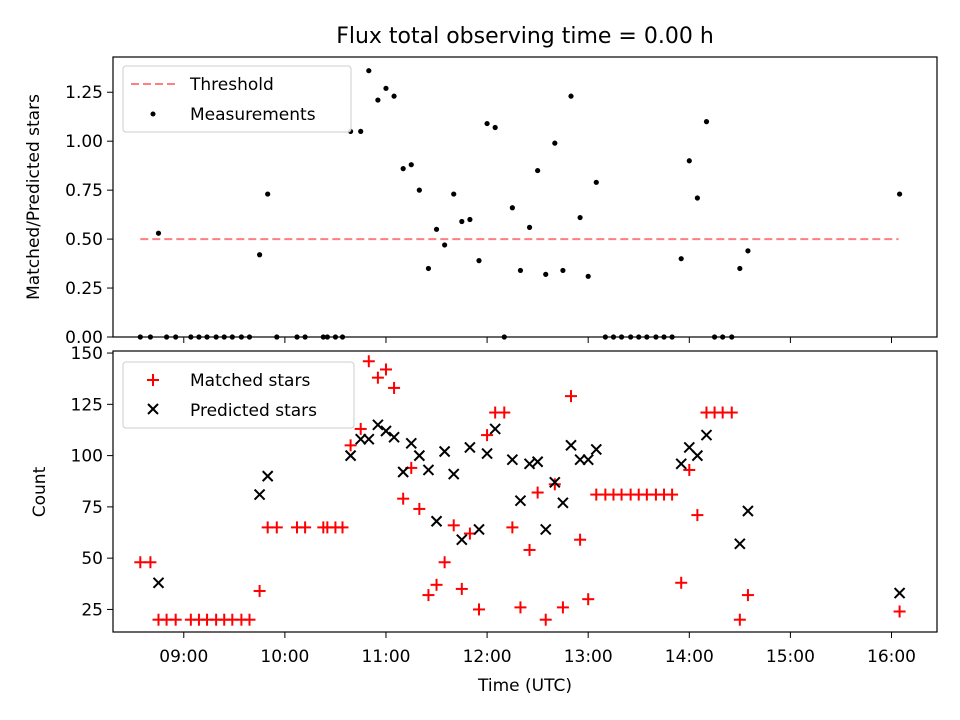  I want to click on top-y-ticks: 0.00 0.25 0.50 0.75 1.00 1.25, so click(89, 215).